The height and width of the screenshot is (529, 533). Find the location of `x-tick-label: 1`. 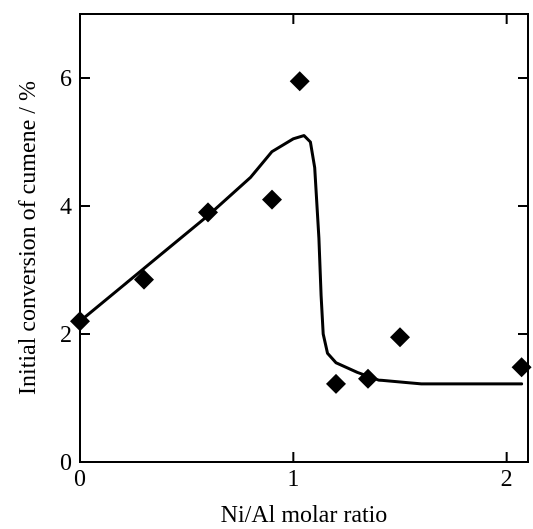

x-tick-label: 1 is located at coordinates (293, 479).